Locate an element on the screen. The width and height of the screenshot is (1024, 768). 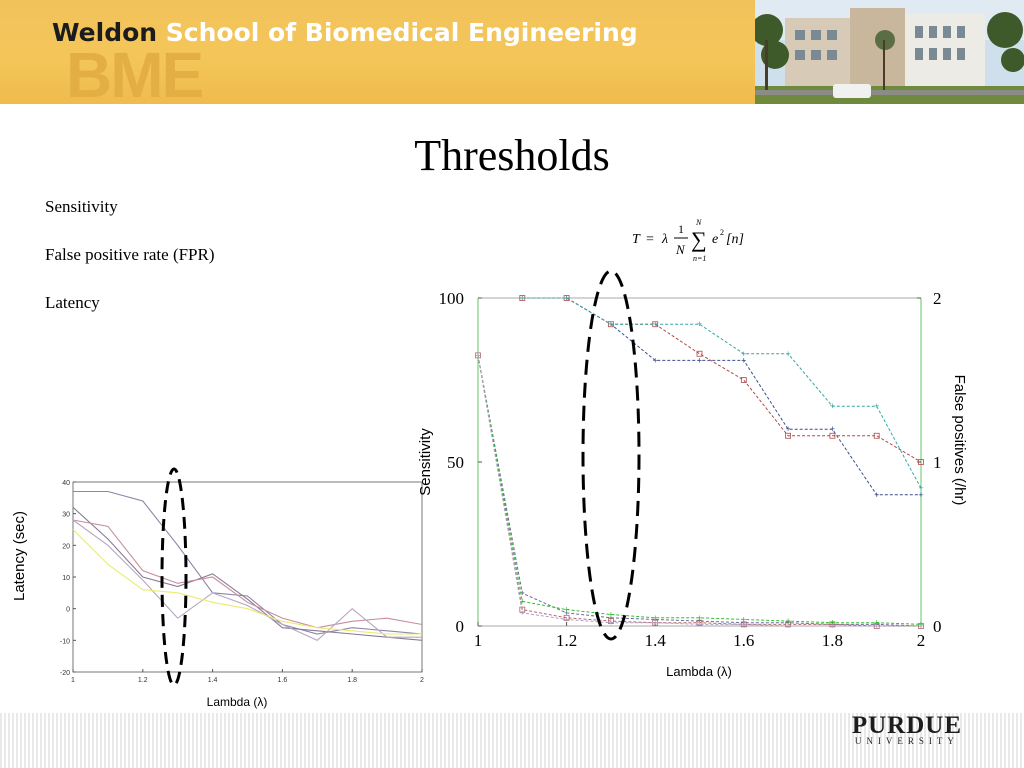
fpr-y-tick-label: 1 is located at coordinates (937, 462).